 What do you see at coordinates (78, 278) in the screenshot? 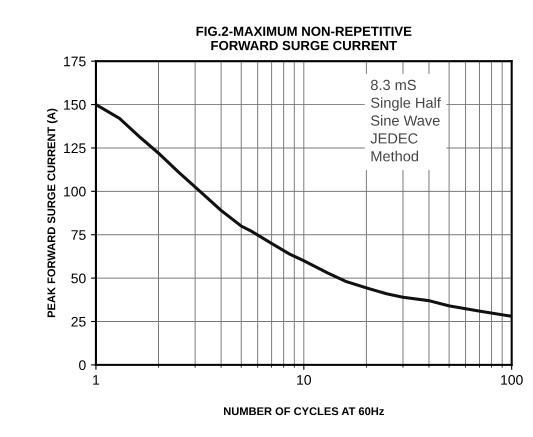
I see `y-tick-label: 50` at bounding box center [78, 278].